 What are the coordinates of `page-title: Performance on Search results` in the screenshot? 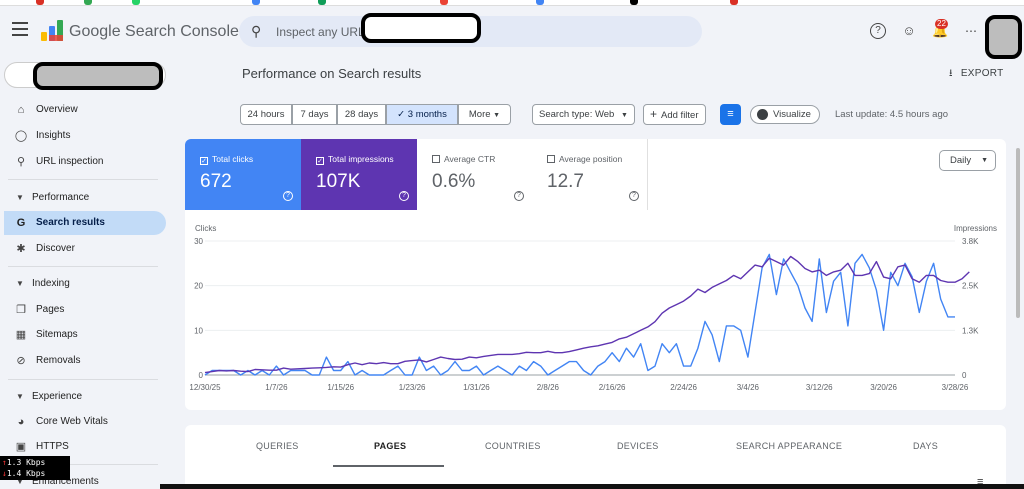 It's located at (332, 73).